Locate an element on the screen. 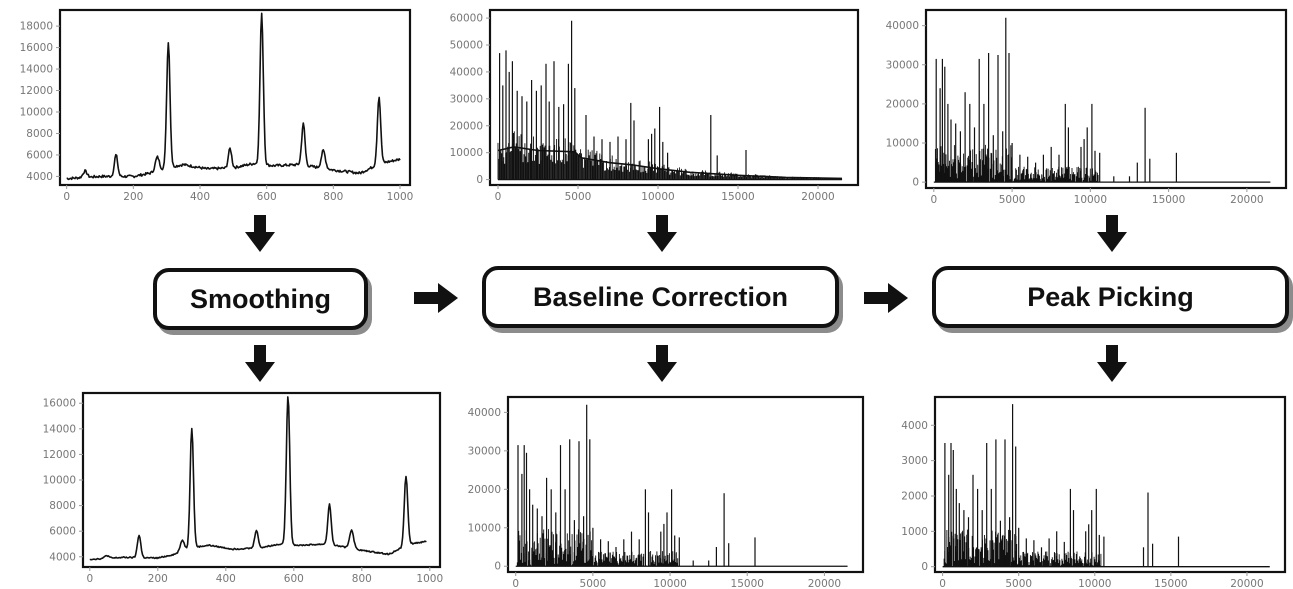  peak-picking-step-box: Peak Picking is located at coordinates (1110, 297).